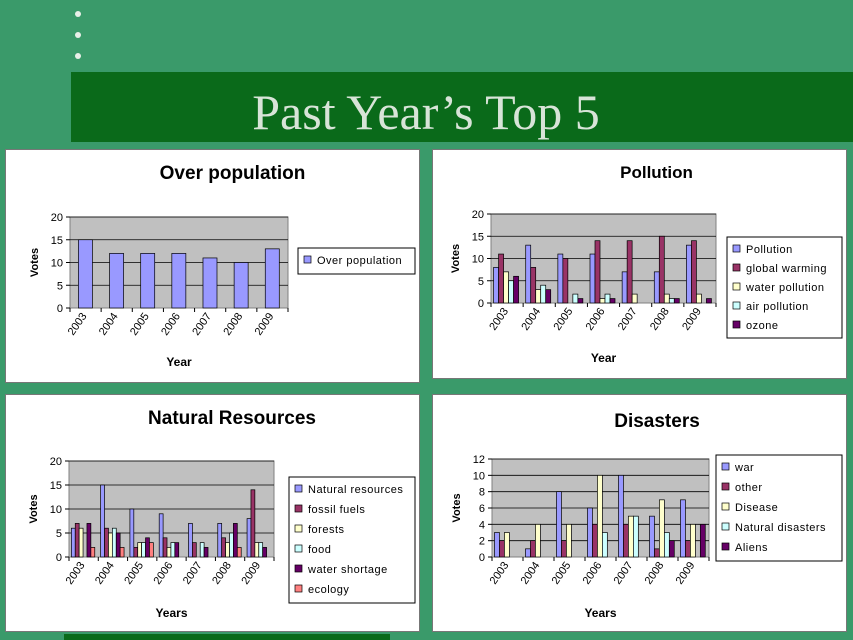 Image resolution: width=853 pixels, height=640 pixels. I want to click on slide-title: Past Year’s Top 5, so click(426, 112).